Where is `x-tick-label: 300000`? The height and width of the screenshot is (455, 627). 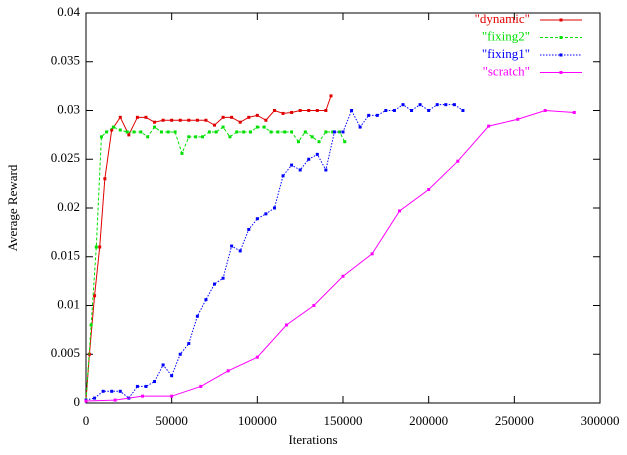 x-tick-label: 300000 is located at coordinates (600, 420).